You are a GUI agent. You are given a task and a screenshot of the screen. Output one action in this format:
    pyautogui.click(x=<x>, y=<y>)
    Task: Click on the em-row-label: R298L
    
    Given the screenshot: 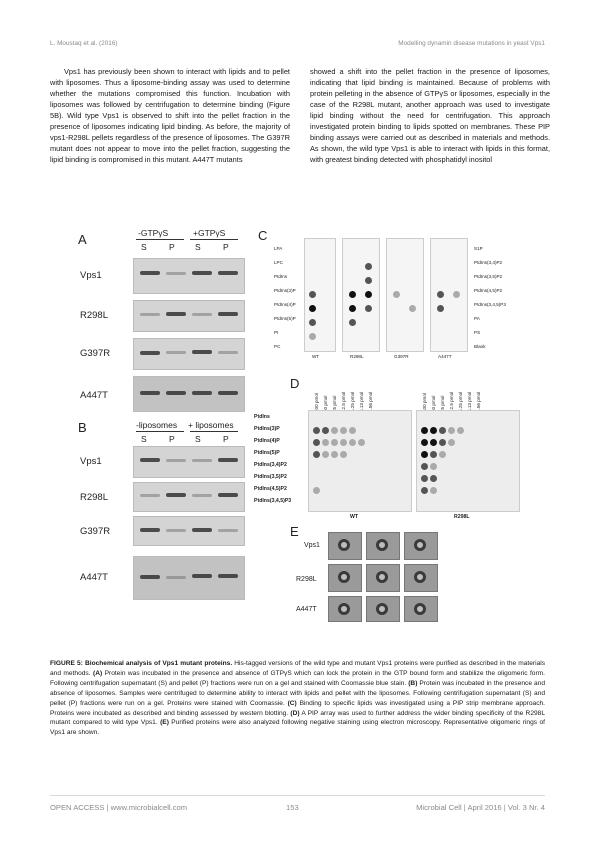 What is the action you would take?
    pyautogui.click(x=306, y=579)
    